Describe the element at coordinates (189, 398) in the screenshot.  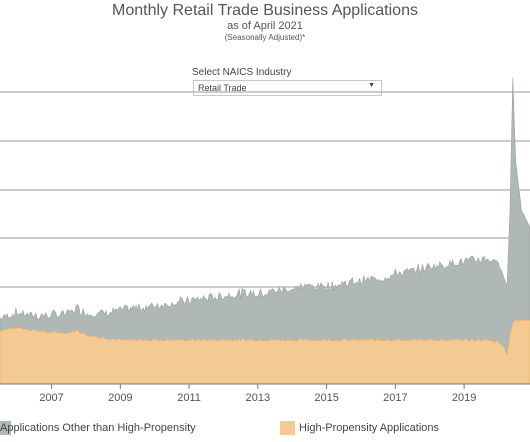
I see `x-tick-label: 2011` at that location.